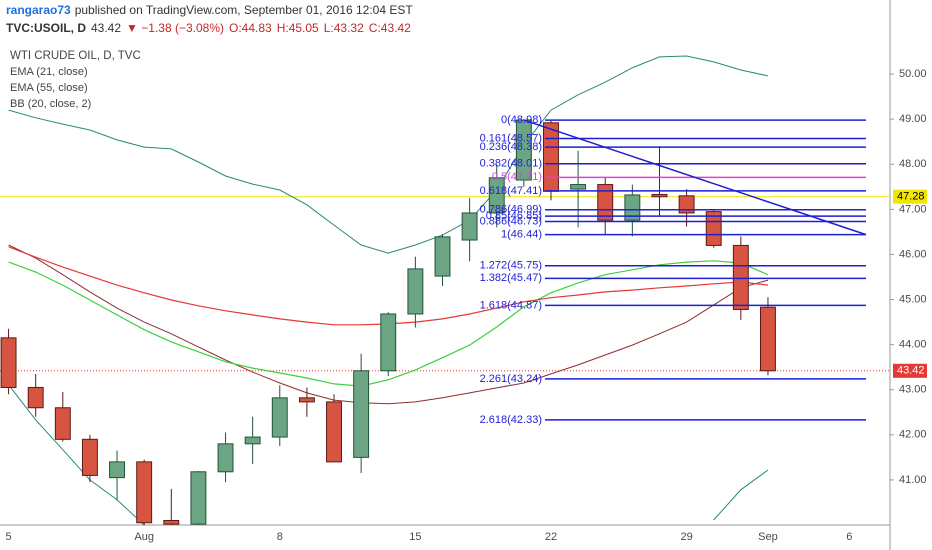 This screenshot has height=550, width=932. Describe the element at coordinates (38, 10) in the screenshot. I see `author: rangarao73` at that location.